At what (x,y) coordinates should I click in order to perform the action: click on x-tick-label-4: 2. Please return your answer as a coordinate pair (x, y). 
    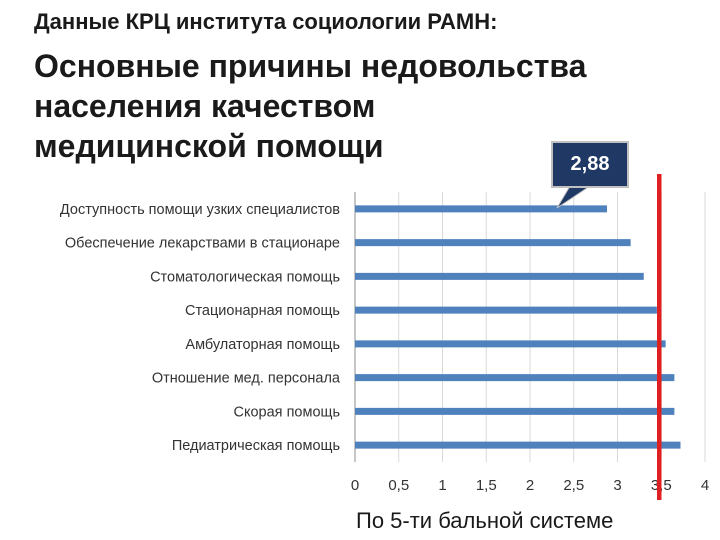
    Looking at the image, I should click on (530, 485).